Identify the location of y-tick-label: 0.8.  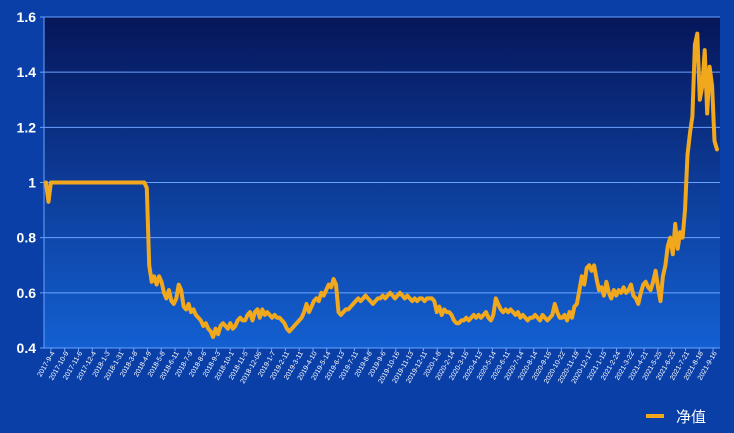
(27, 238).